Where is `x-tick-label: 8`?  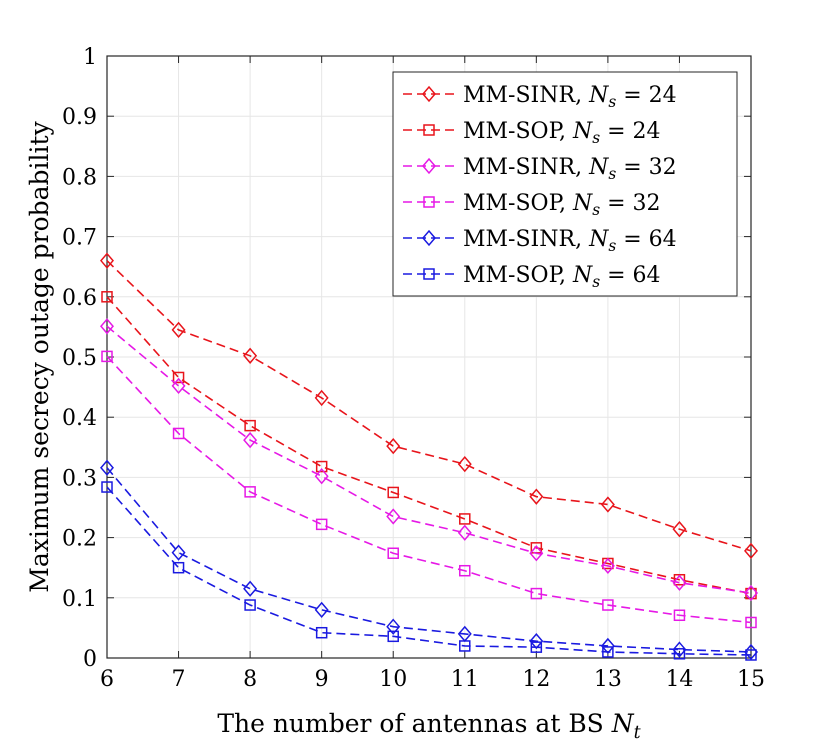 x-tick-label: 8 is located at coordinates (250, 679).